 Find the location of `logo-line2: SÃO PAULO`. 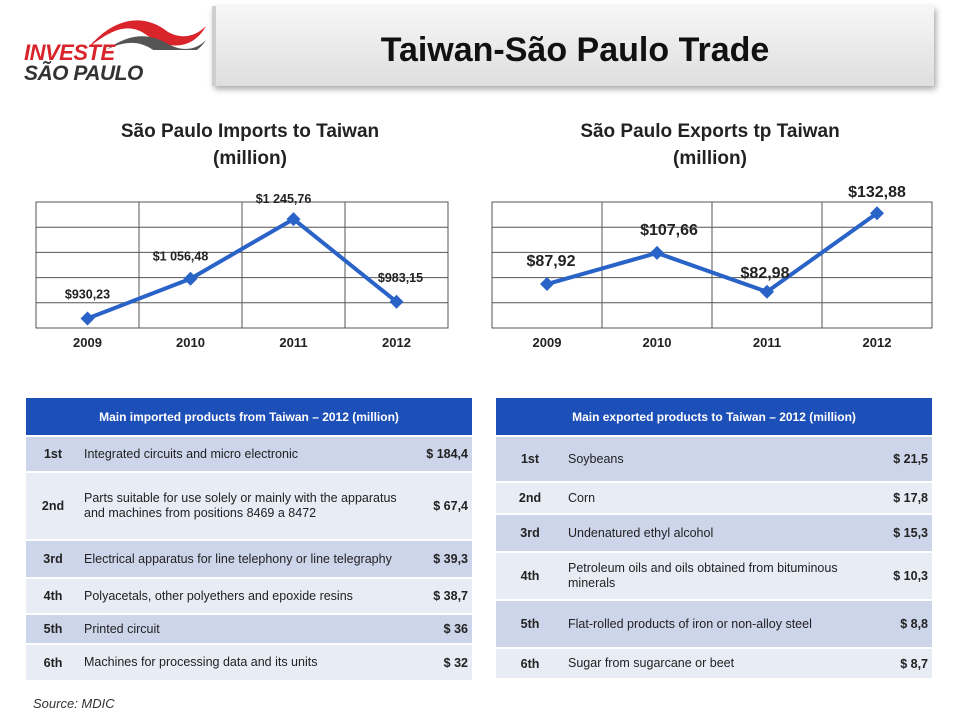

logo-line2: SÃO PAULO is located at coordinates (83, 73).